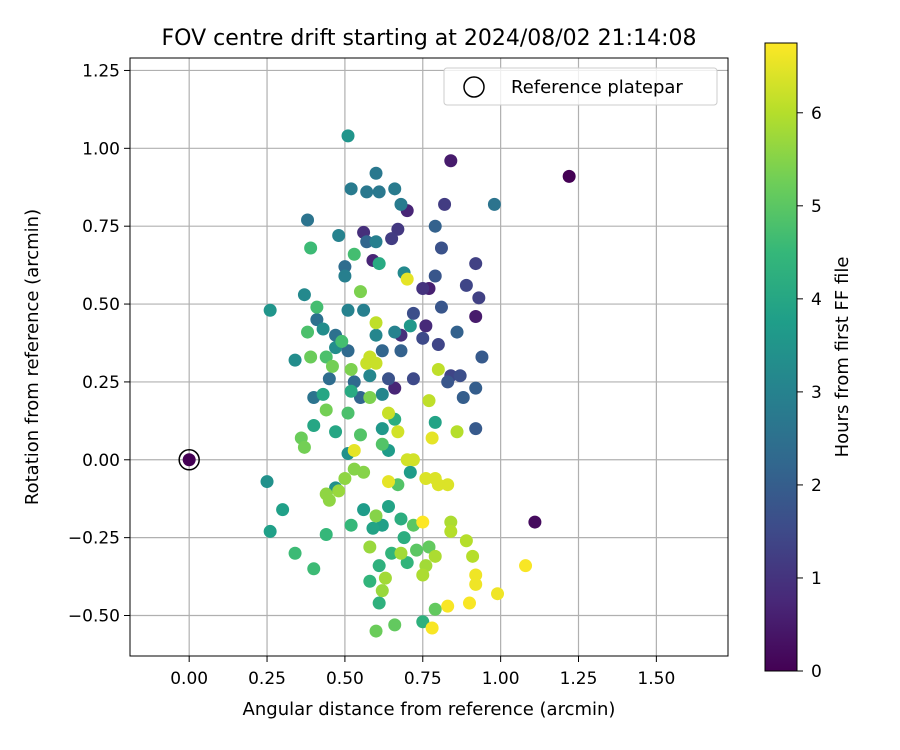 Image resolution: width=900 pixels, height=750 pixels. What do you see at coordinates (474, 87) in the screenshot?
I see `legend-marker-reference` at bounding box center [474, 87].